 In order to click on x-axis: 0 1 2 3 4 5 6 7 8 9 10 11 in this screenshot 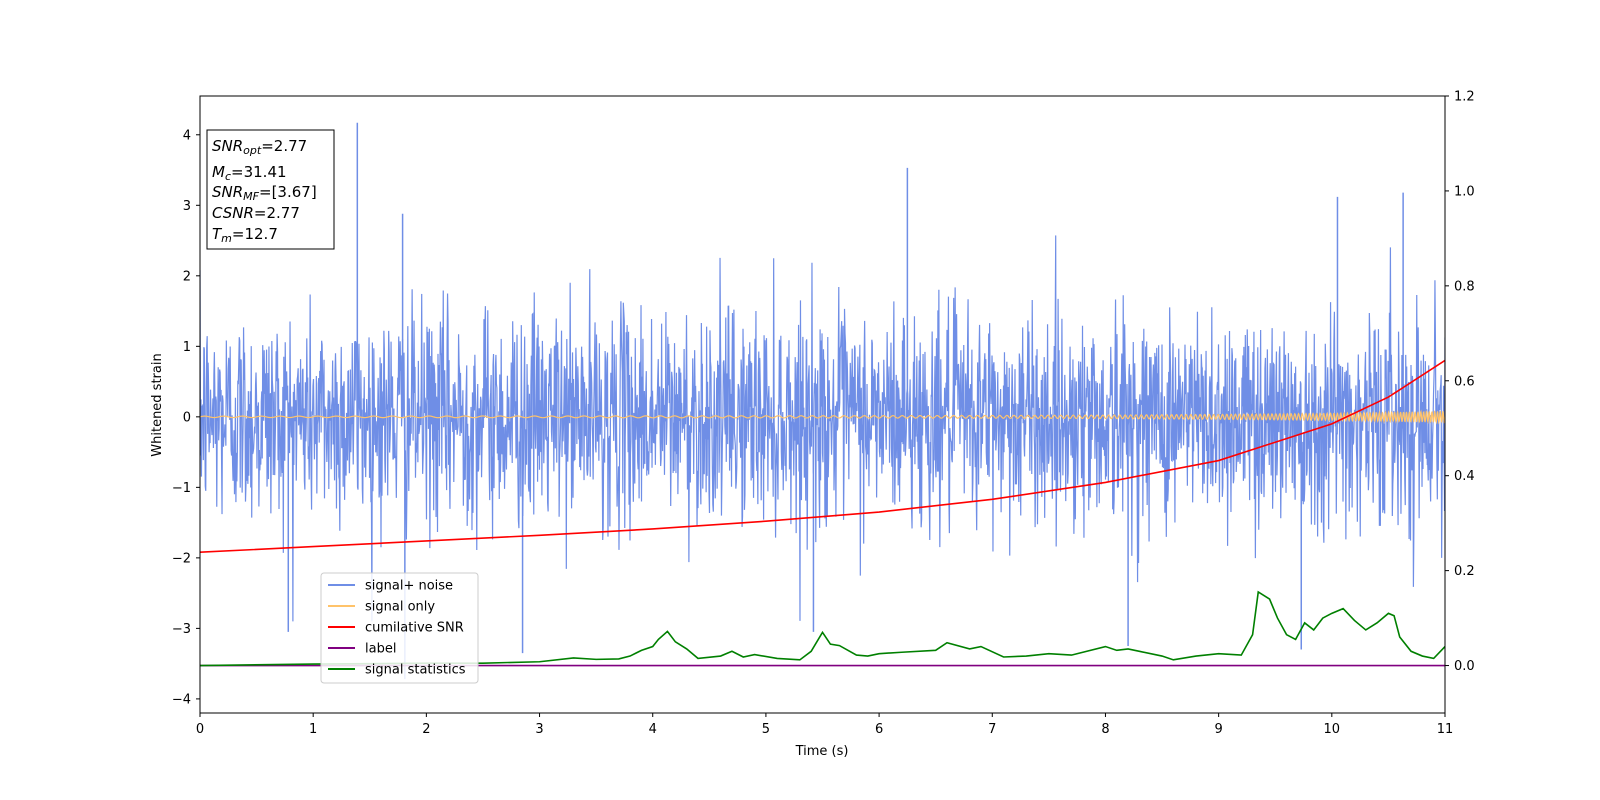, I will do `click(824, 725)`.